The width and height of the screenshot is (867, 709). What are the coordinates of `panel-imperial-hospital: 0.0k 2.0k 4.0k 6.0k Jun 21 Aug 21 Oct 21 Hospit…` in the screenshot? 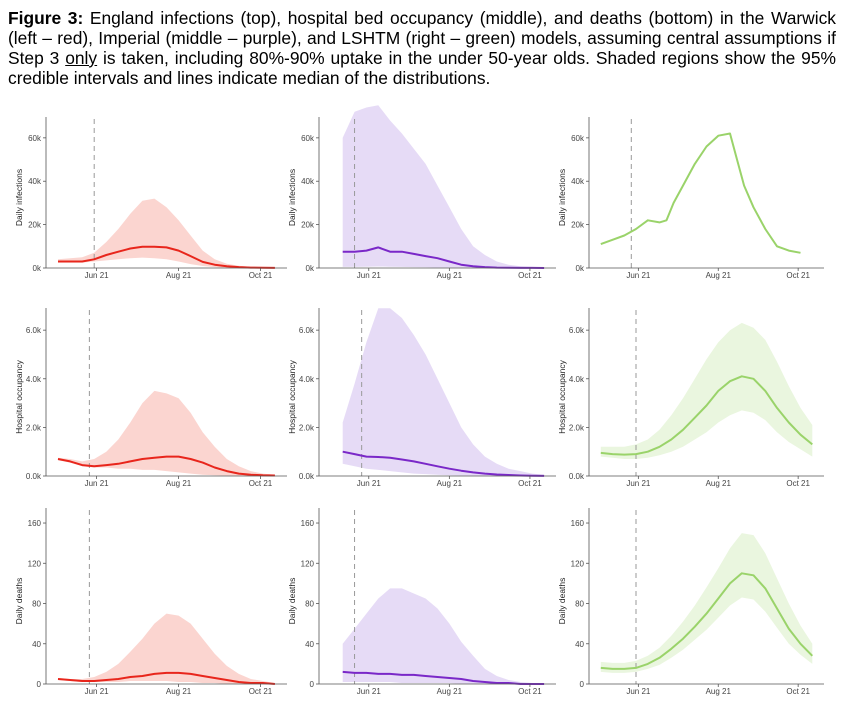 It's located at (421, 398).